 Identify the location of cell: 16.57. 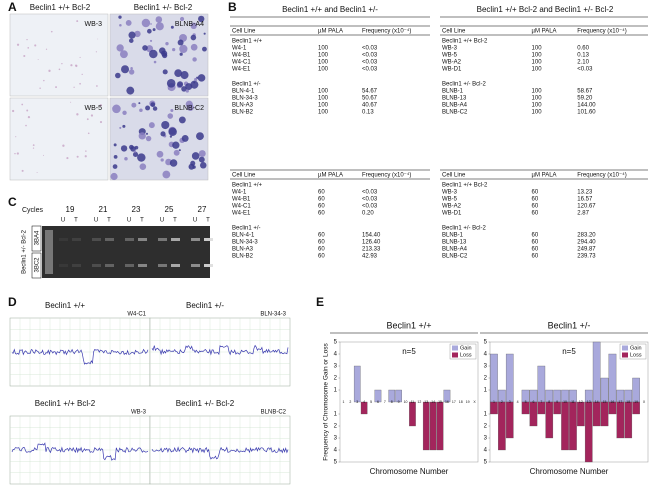
(585, 200).